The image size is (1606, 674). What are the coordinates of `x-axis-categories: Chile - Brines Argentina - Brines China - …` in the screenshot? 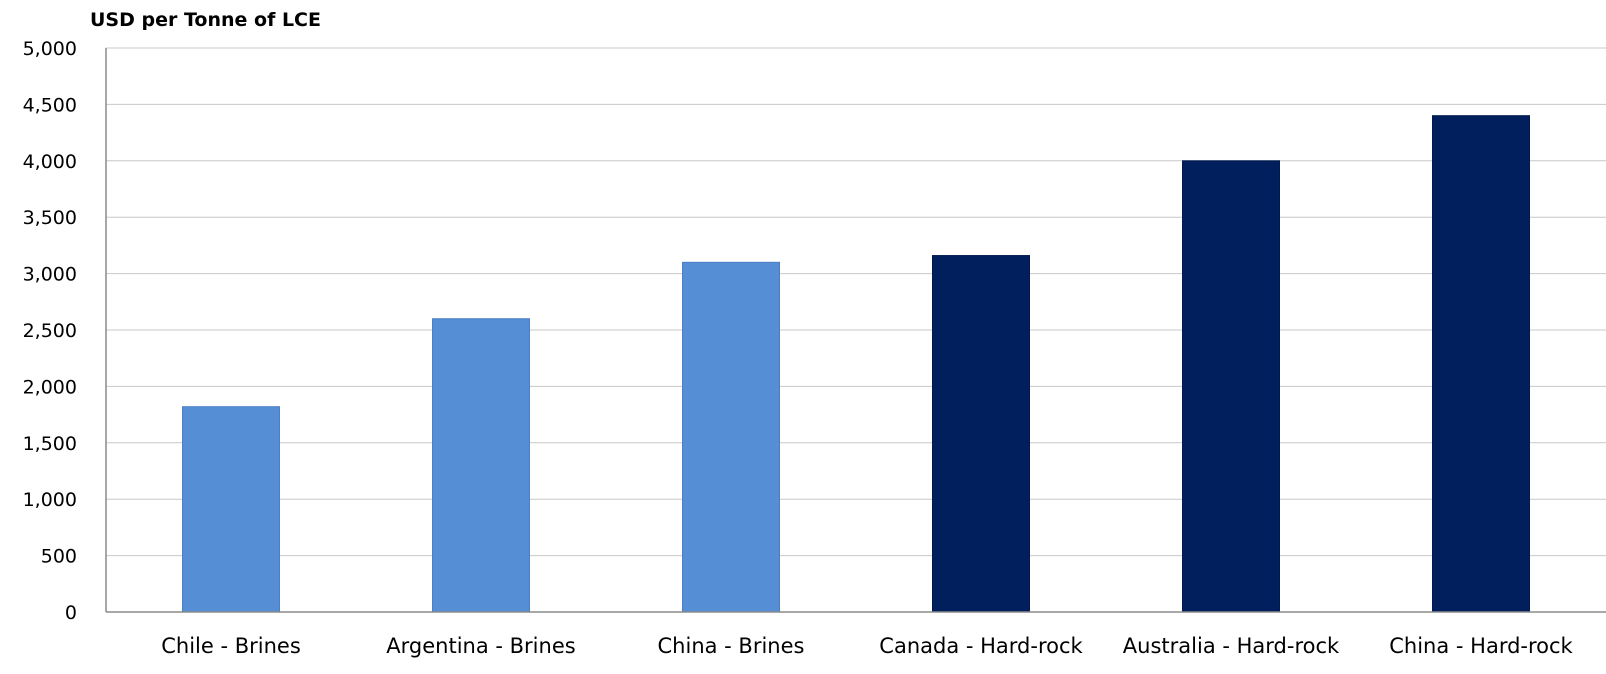 It's located at (867, 646).